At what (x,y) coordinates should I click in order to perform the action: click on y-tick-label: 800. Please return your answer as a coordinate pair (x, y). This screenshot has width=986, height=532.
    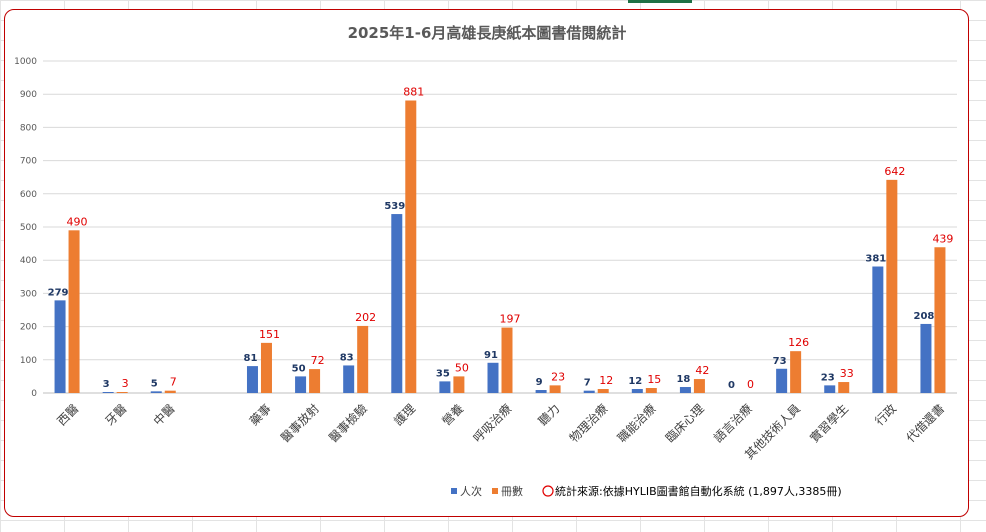
    Looking at the image, I should click on (28, 128).